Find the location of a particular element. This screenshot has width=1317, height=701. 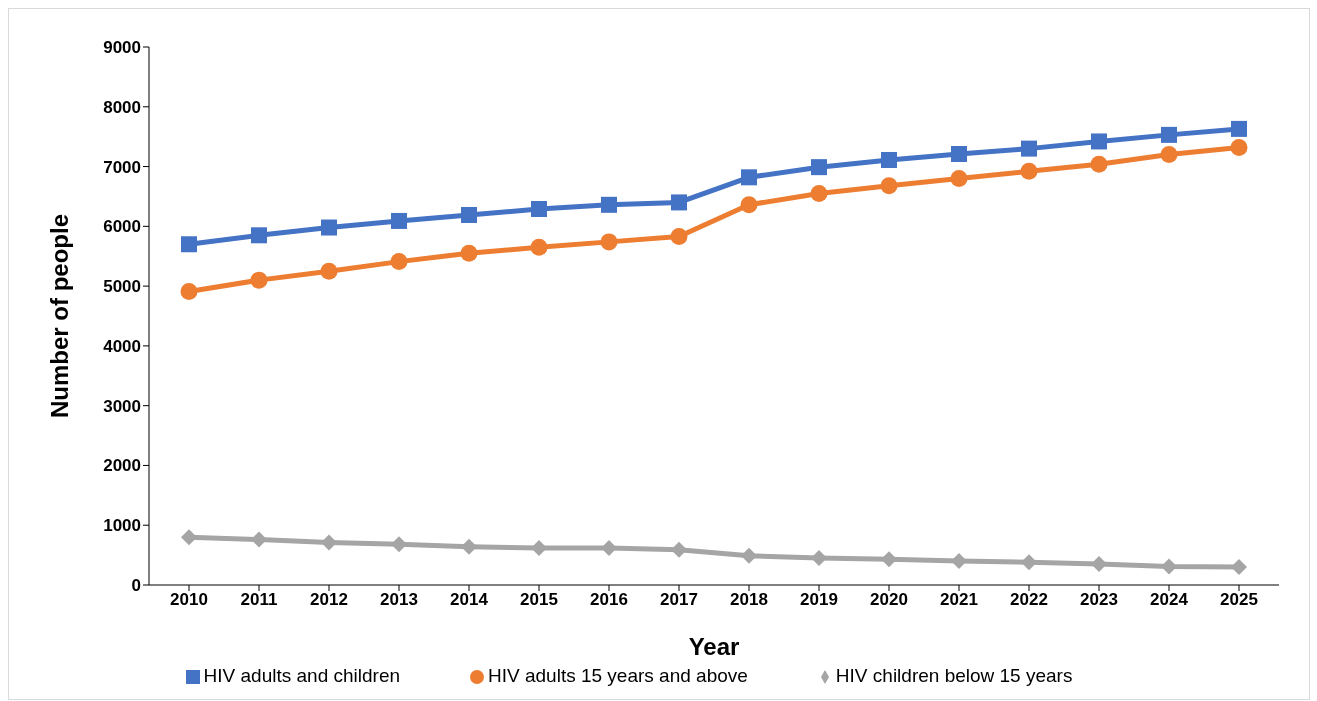

x-axis-title: Year is located at coordinates (714, 646).